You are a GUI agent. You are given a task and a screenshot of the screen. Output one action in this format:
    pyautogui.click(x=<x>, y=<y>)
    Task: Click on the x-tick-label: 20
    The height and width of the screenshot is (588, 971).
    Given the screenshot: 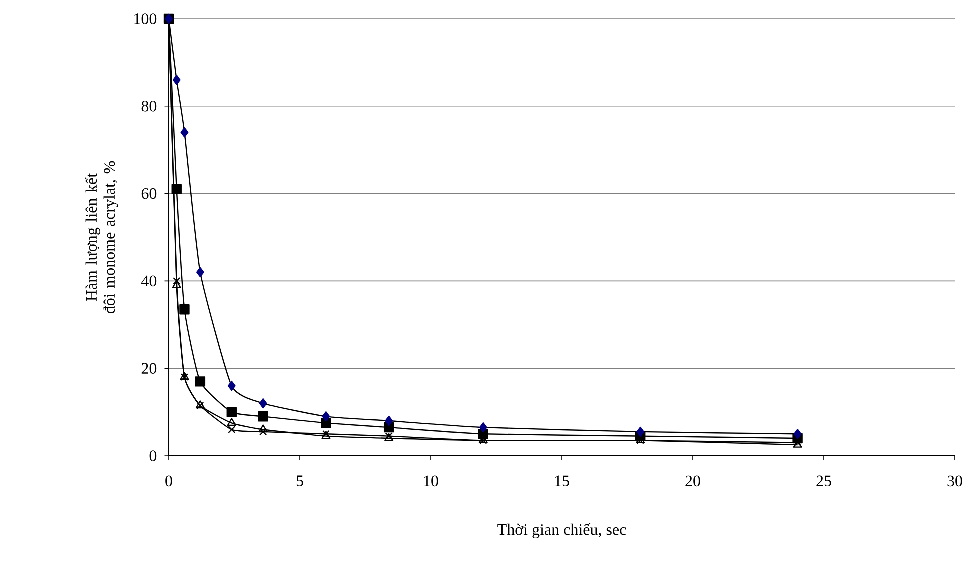 What is the action you would take?
    pyautogui.click(x=693, y=481)
    